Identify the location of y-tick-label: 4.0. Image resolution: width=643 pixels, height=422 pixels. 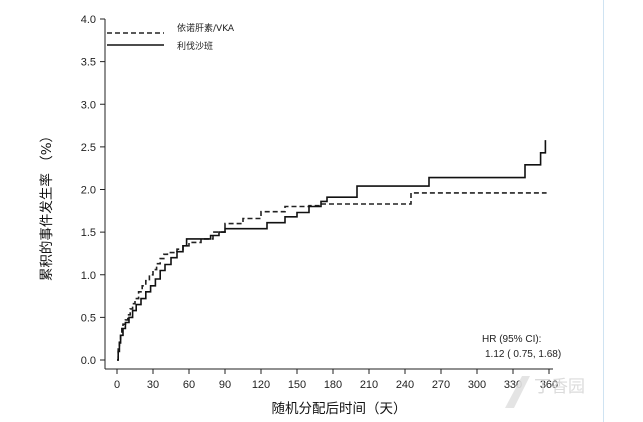
(88, 20).